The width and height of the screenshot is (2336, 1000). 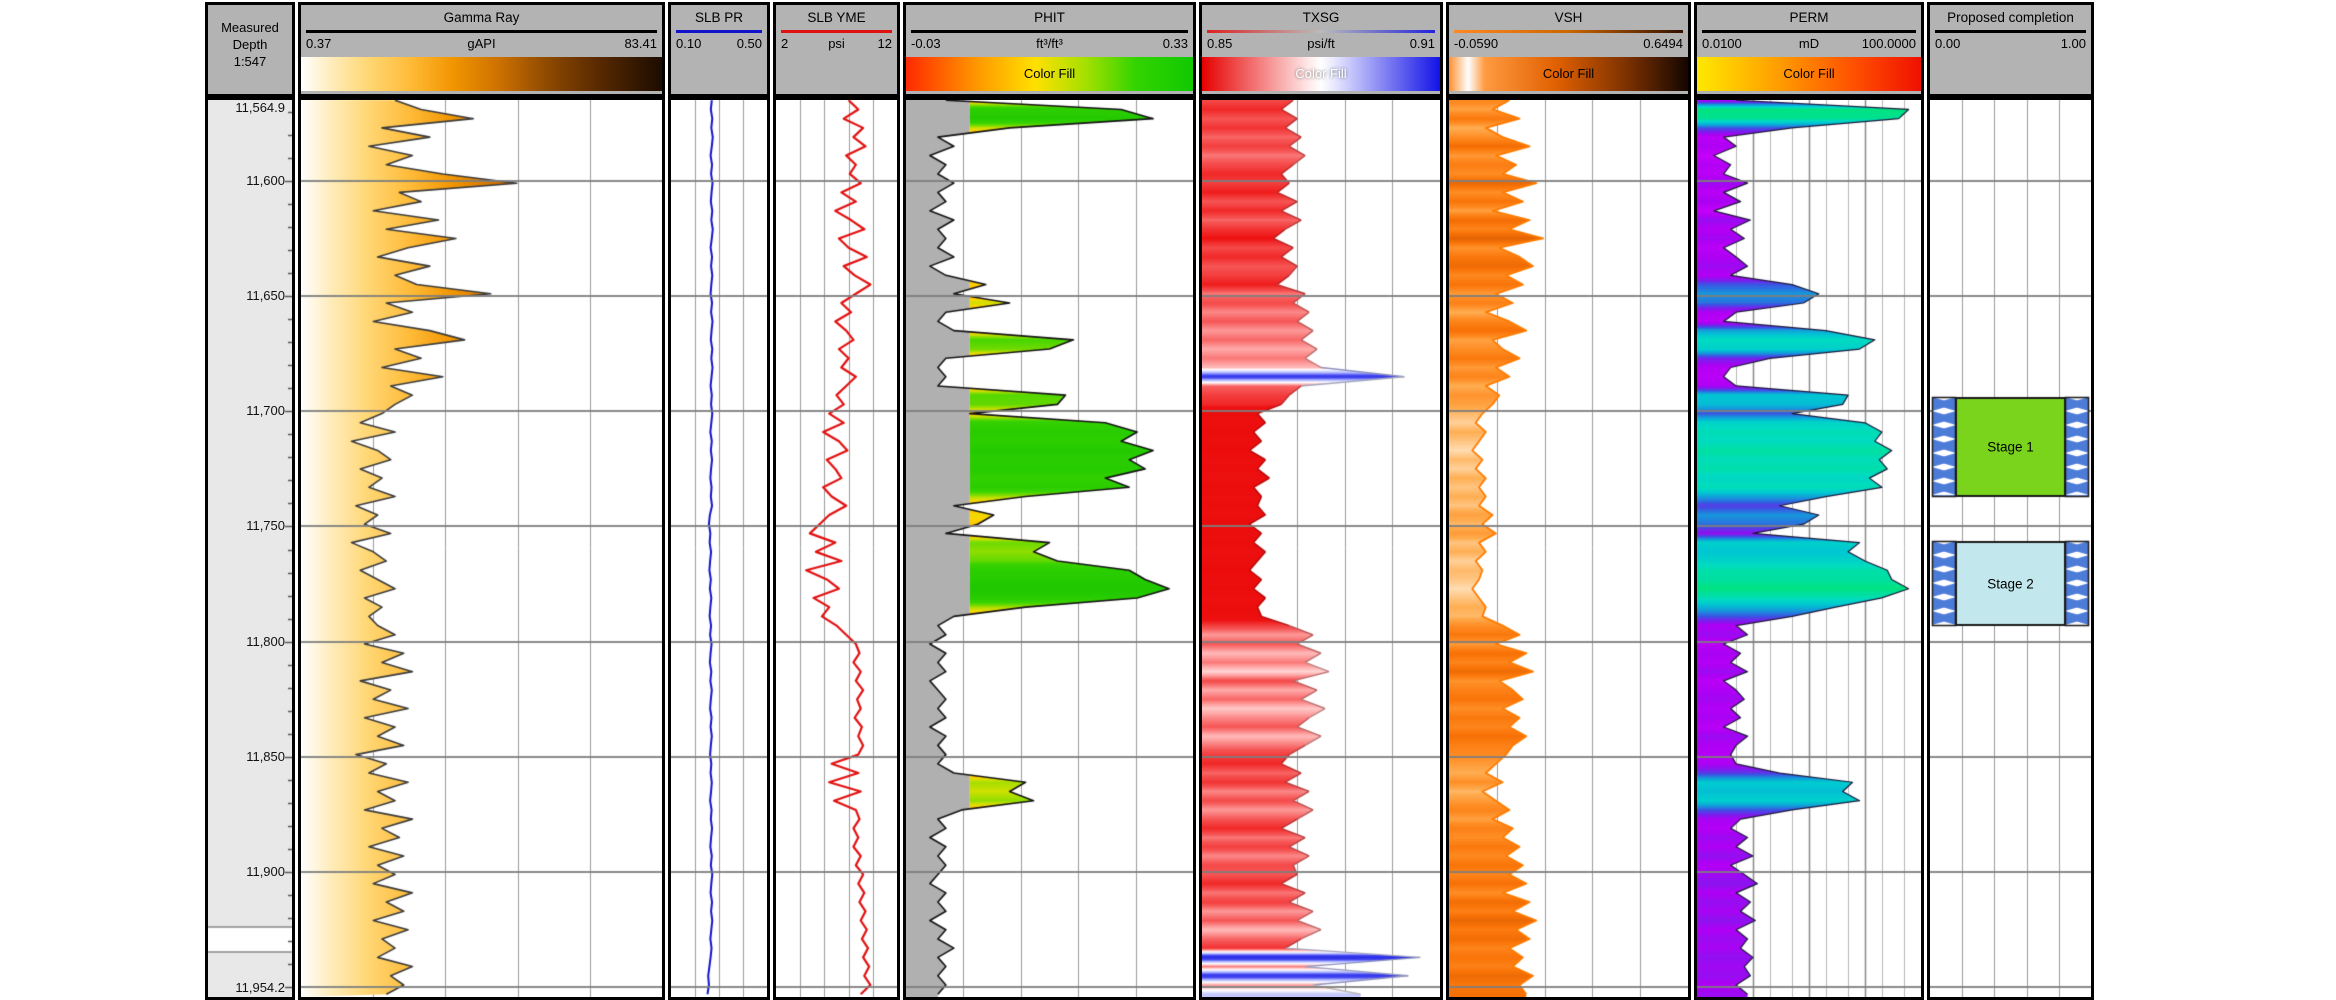 I want to click on track-header-vsh: VSH -0.0590 0.6494 Color Fill, so click(x=1568, y=49).